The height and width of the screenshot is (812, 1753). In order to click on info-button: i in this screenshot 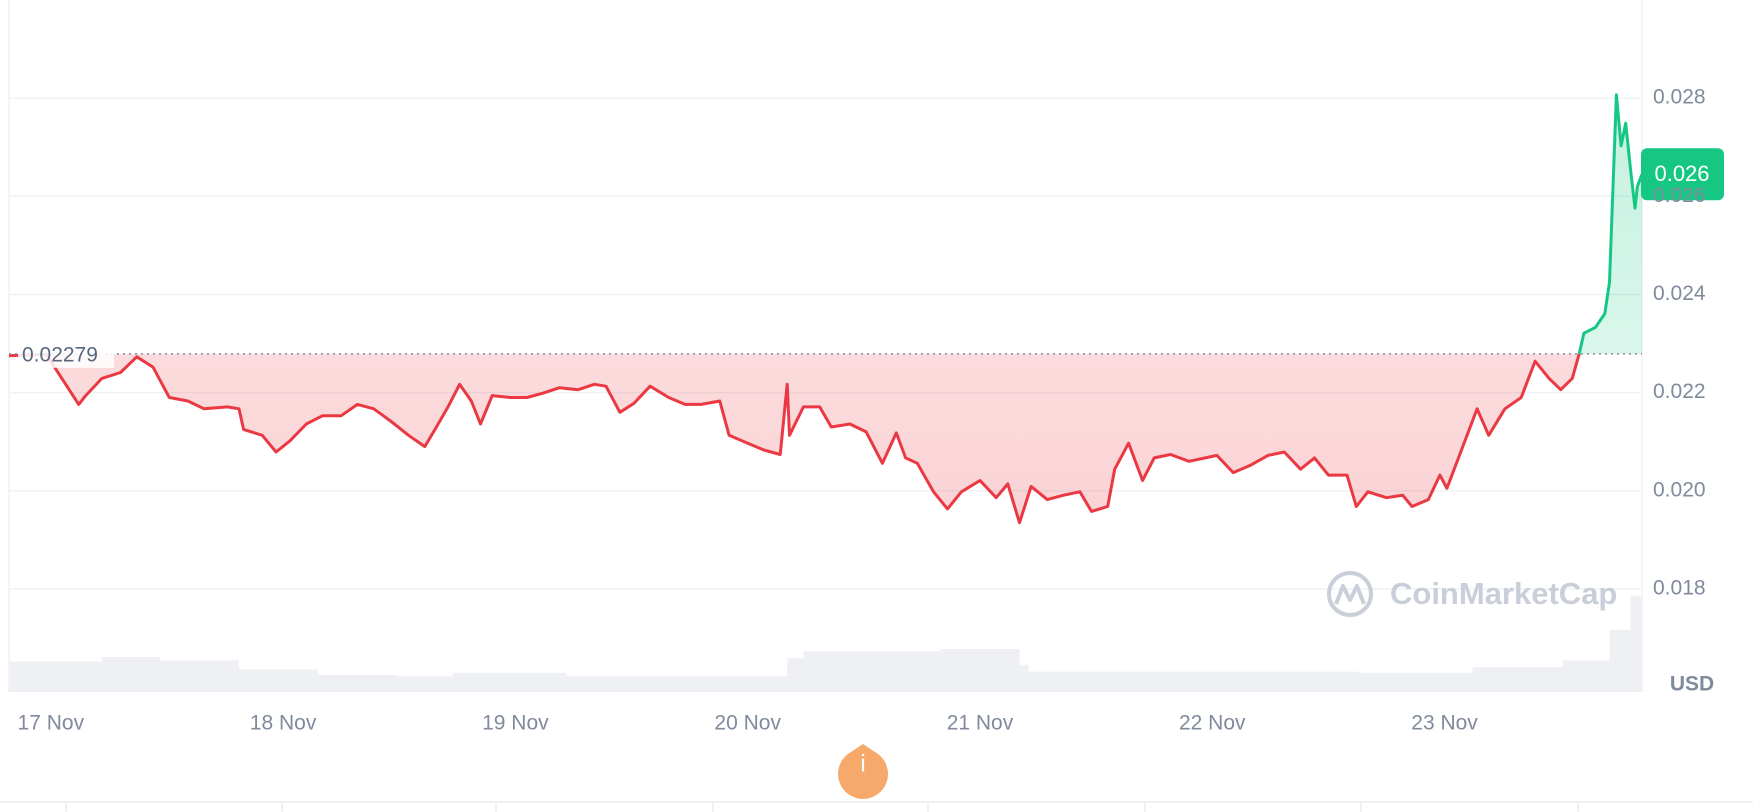, I will do `click(863, 771)`.